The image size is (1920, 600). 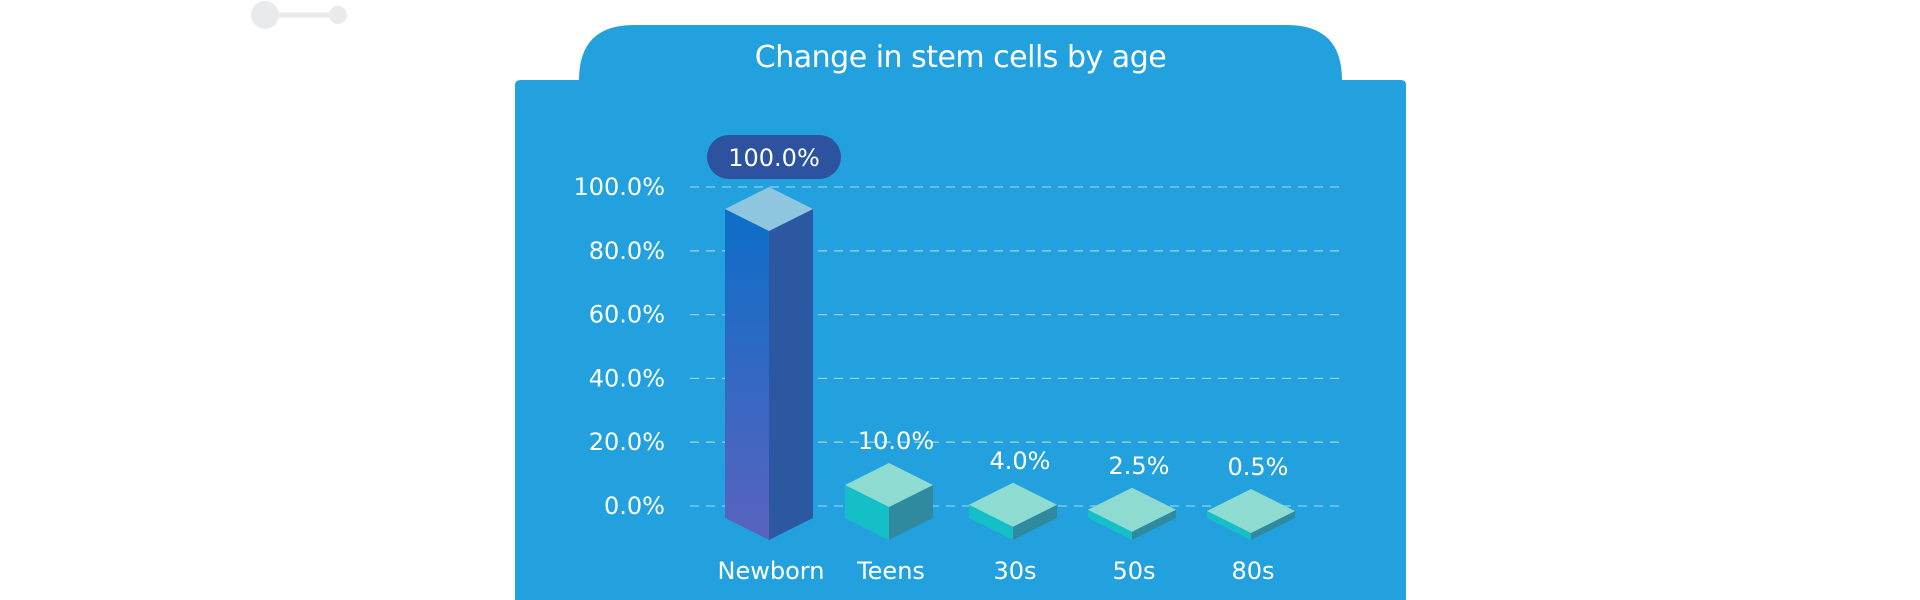 I want to click on y-tick-label: 0.0%, so click(x=634, y=506).